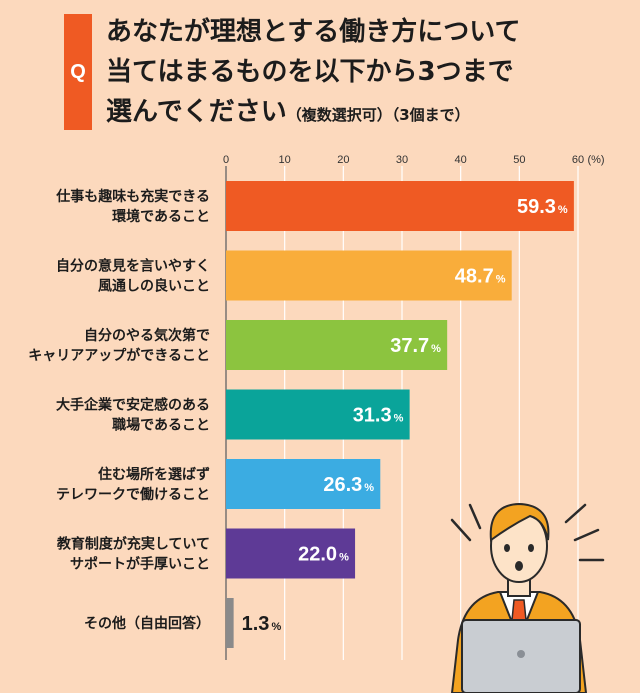  What do you see at coordinates (369, 488) in the screenshot?
I see `value-unit-5: %` at bounding box center [369, 488].